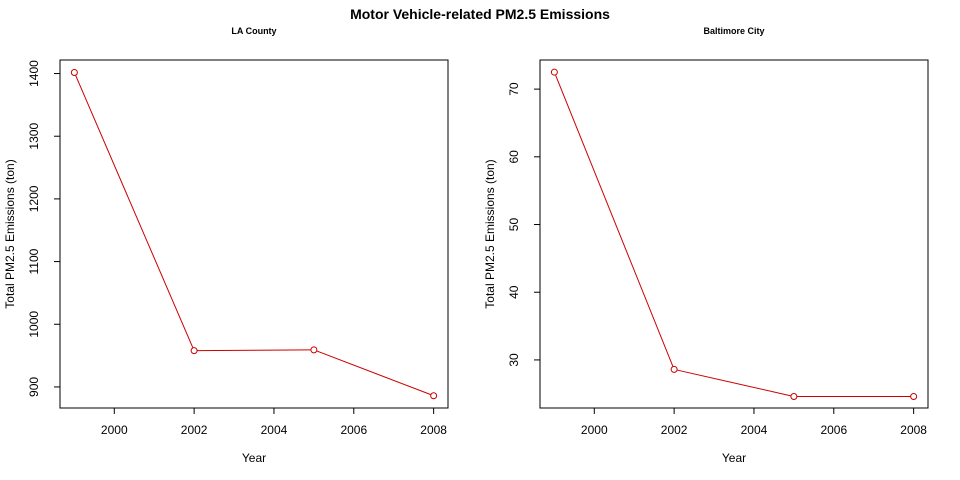 This screenshot has height=480, width=960. What do you see at coordinates (514, 292) in the screenshot?
I see `baltimore-city-y-tick-label: 40` at bounding box center [514, 292].